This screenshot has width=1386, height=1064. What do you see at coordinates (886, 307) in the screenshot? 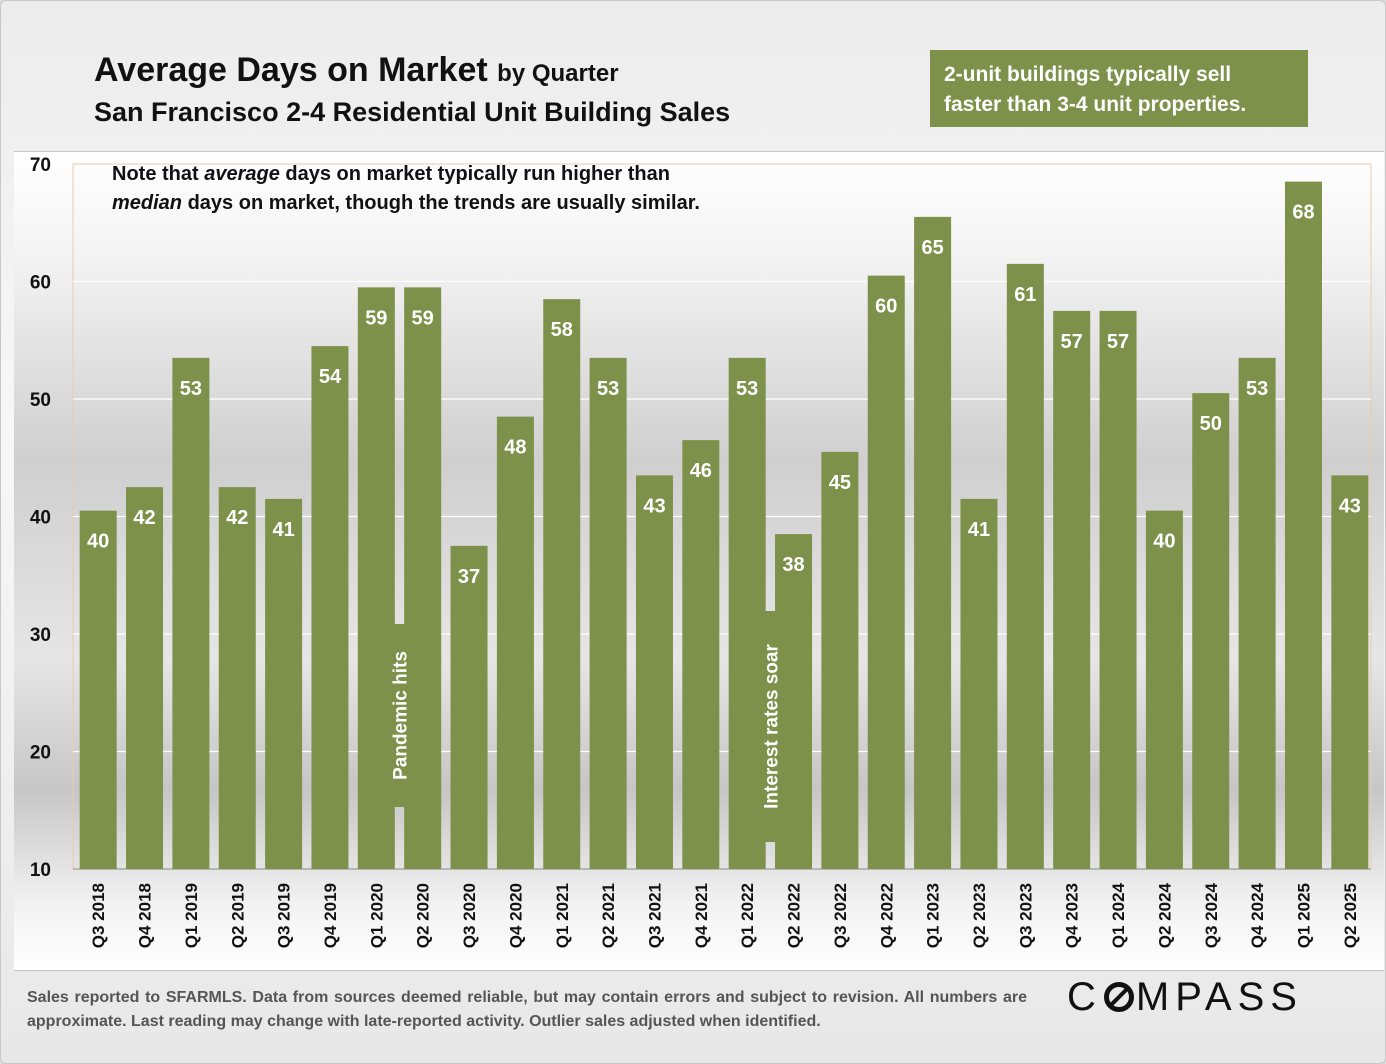
I see `data-label: 60` at bounding box center [886, 307].